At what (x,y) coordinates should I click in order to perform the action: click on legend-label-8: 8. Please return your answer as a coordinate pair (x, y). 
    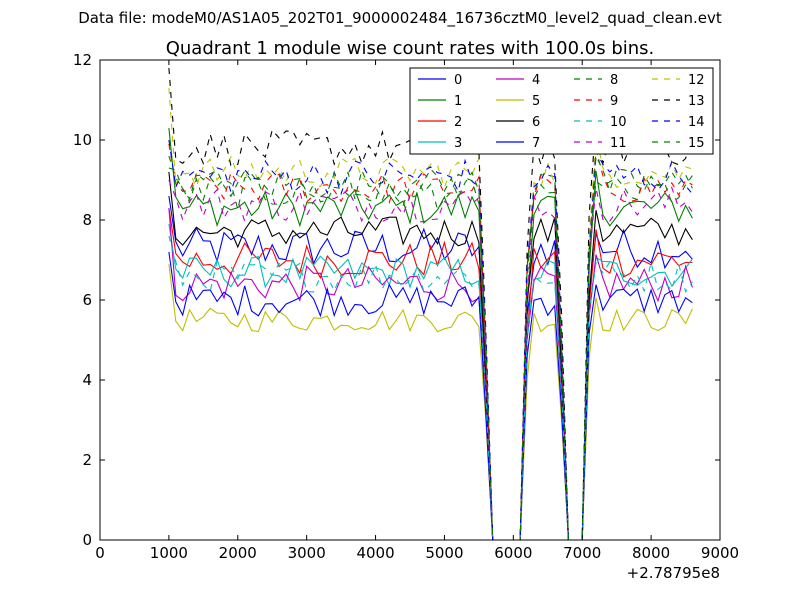
    Looking at the image, I should click on (614, 80).